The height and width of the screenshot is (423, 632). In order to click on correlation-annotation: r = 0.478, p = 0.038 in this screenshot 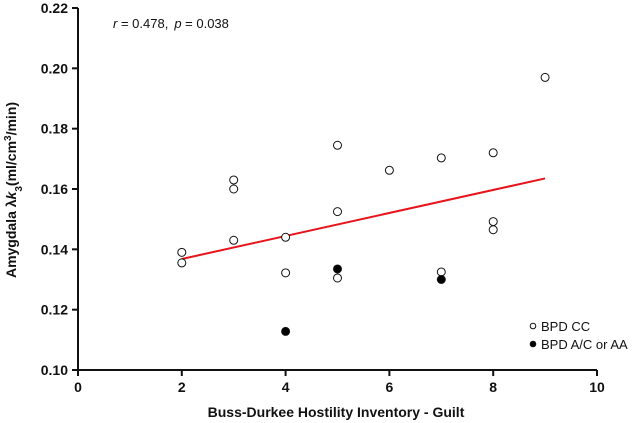, I will do `click(171, 23)`.